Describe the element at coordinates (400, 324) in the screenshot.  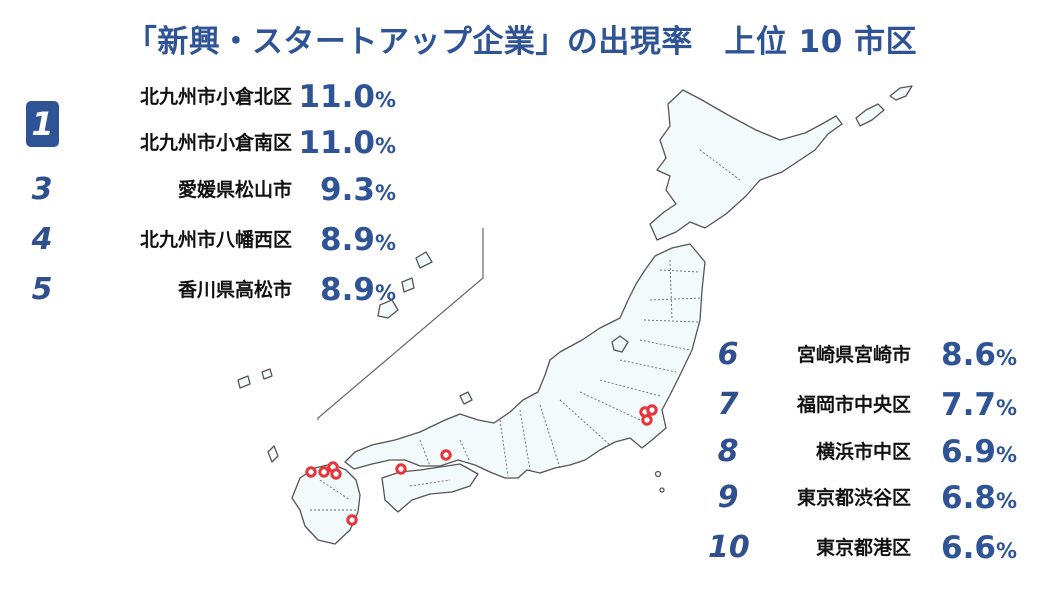
I see `okinawa-inset-border` at that location.